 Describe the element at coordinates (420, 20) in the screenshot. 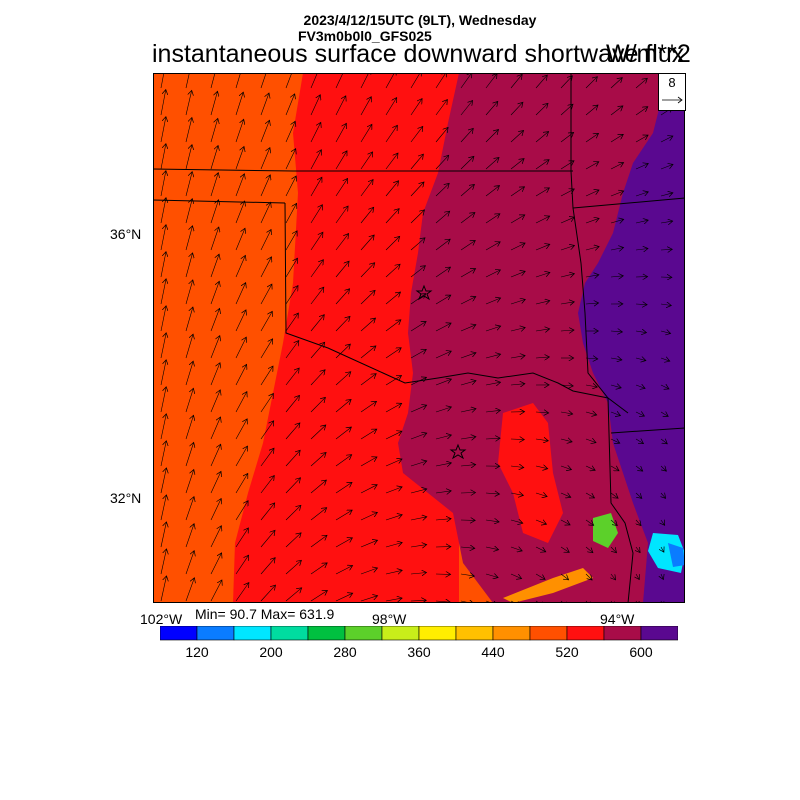

I see `datetime-title: 2023/4/12/15UTC (9LT), Wednesday` at that location.